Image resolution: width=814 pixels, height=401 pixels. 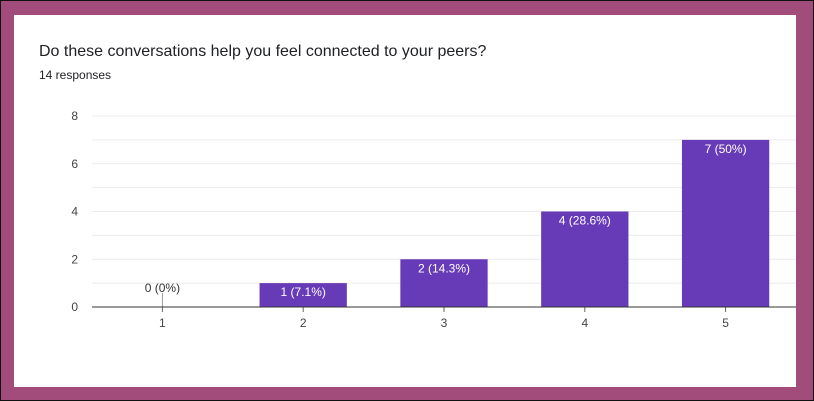 What do you see at coordinates (303, 323) in the screenshot?
I see `x-tick-label: 2` at bounding box center [303, 323].